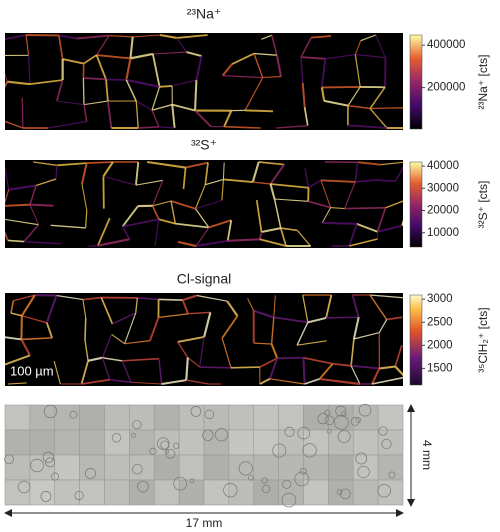 The width and height of the screenshot is (500, 532). Describe the element at coordinates (440, 299) in the screenshot. I see `colorbar-tick-label: 3000` at that location.